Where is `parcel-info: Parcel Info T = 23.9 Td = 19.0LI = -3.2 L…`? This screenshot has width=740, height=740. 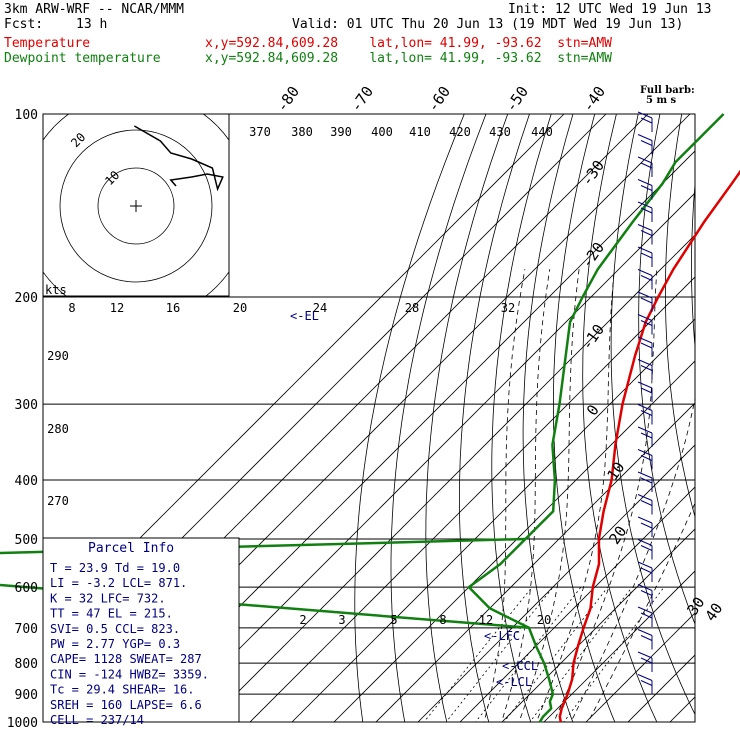 parcel-info: Parcel Info T = 23.9 Td = 19.0LI = -3.2 L… is located at coordinates (141, 632).